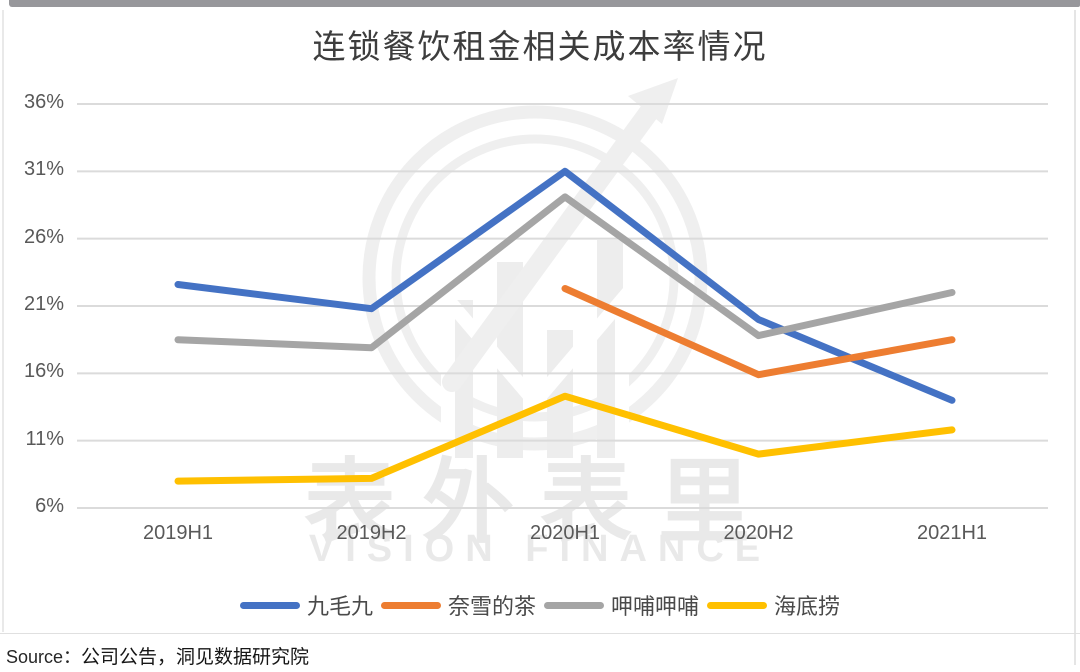 The height and width of the screenshot is (672, 1080). What do you see at coordinates (540, 605) in the screenshot?
I see `chart-legend: 九毛九 奈雪的茶 呷哺呷哺 海底捞` at bounding box center [540, 605].